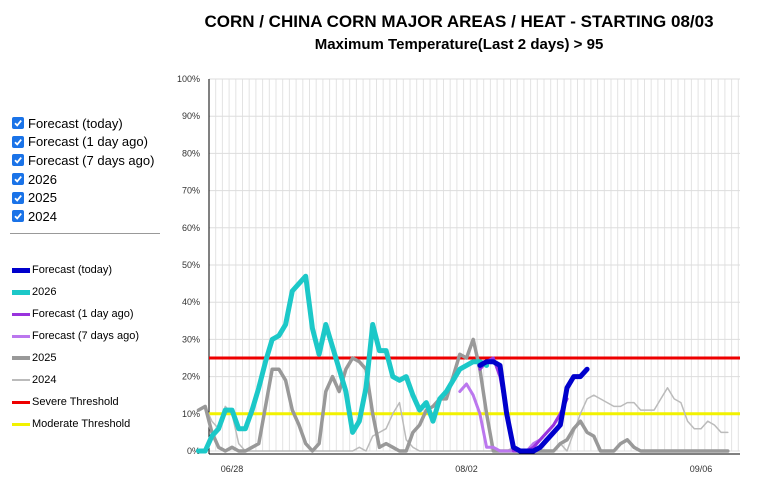 The height and width of the screenshot is (491, 758). I want to click on legend-item: 2024, so click(87, 380).